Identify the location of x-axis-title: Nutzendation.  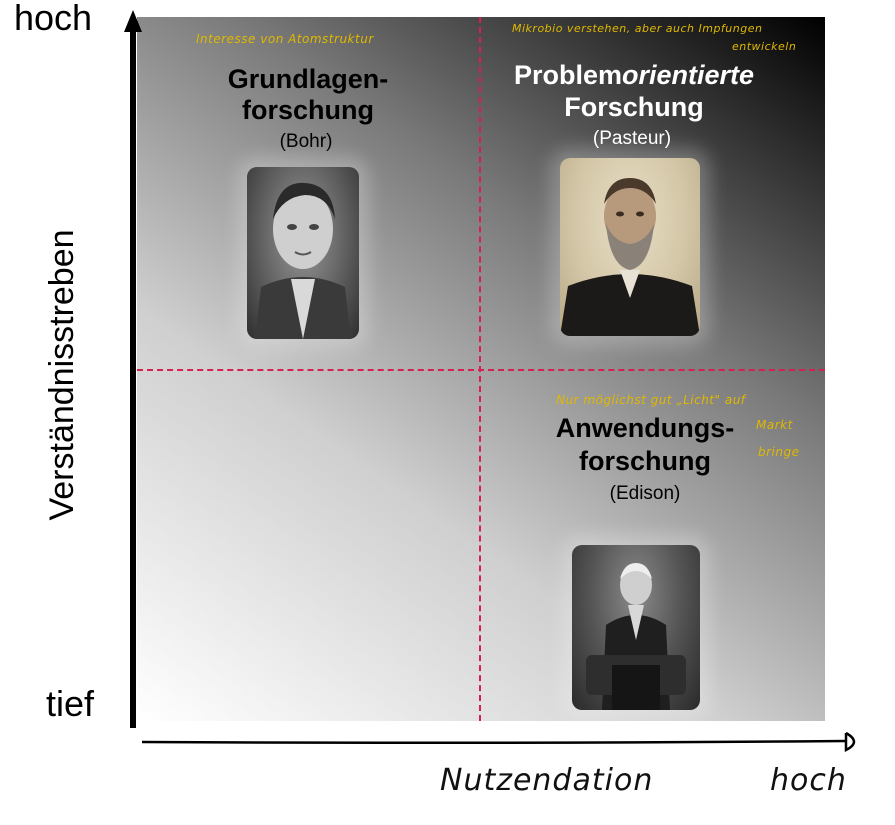
(547, 780).